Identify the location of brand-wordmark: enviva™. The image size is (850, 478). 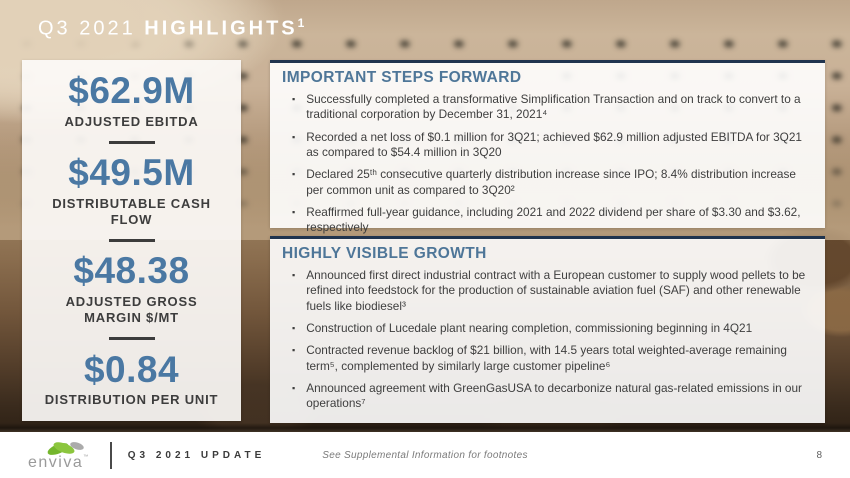
(59, 463).